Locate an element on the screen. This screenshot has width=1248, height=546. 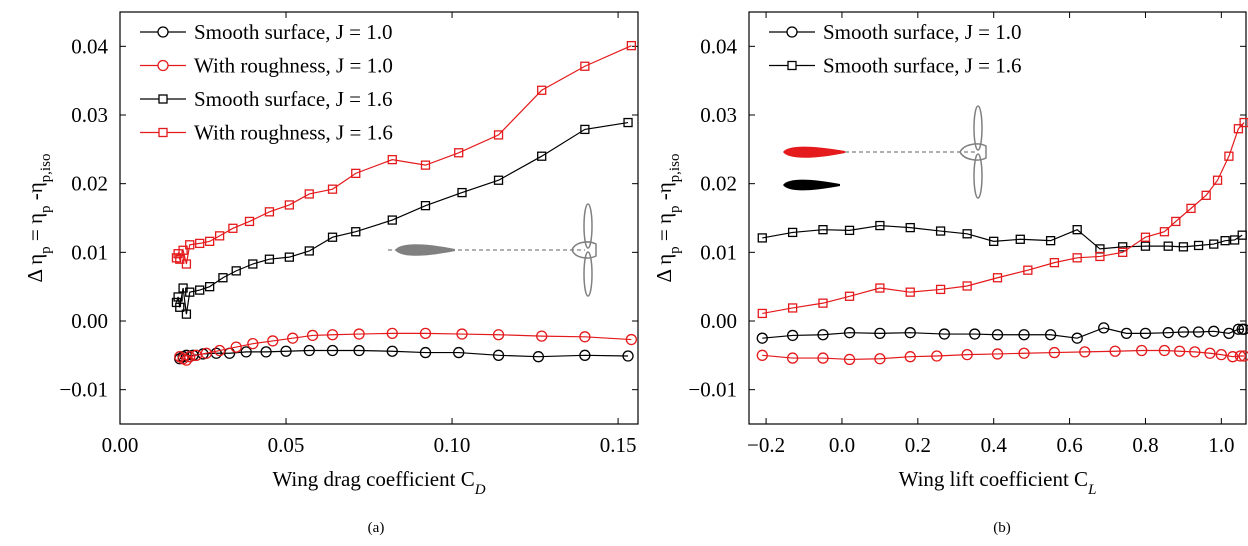
y-tick-label: 0.02 is located at coordinates (718, 184).